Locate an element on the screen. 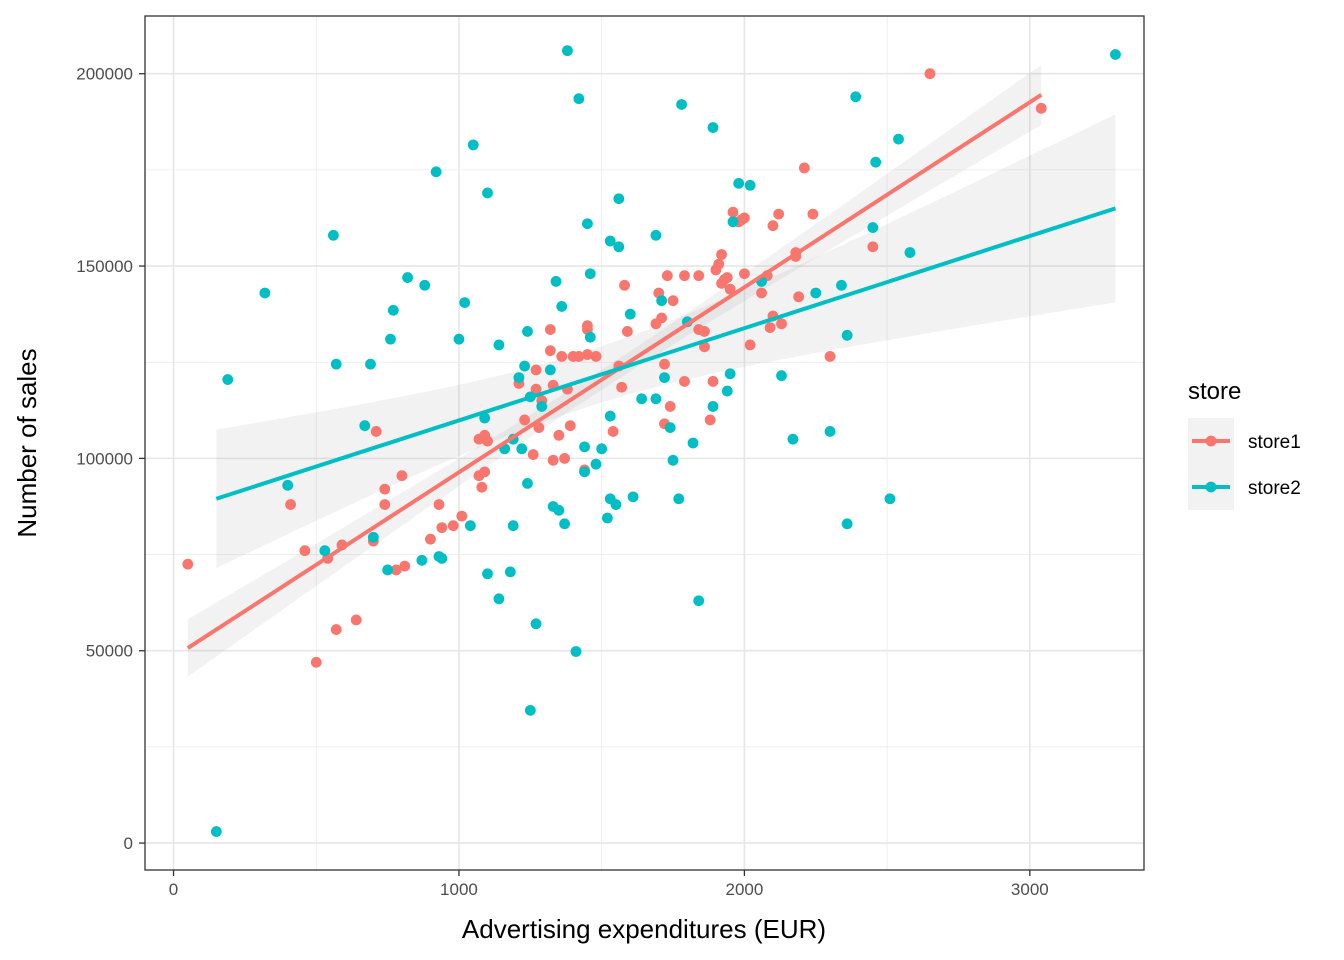  legend-title: store is located at coordinates (1214, 391).